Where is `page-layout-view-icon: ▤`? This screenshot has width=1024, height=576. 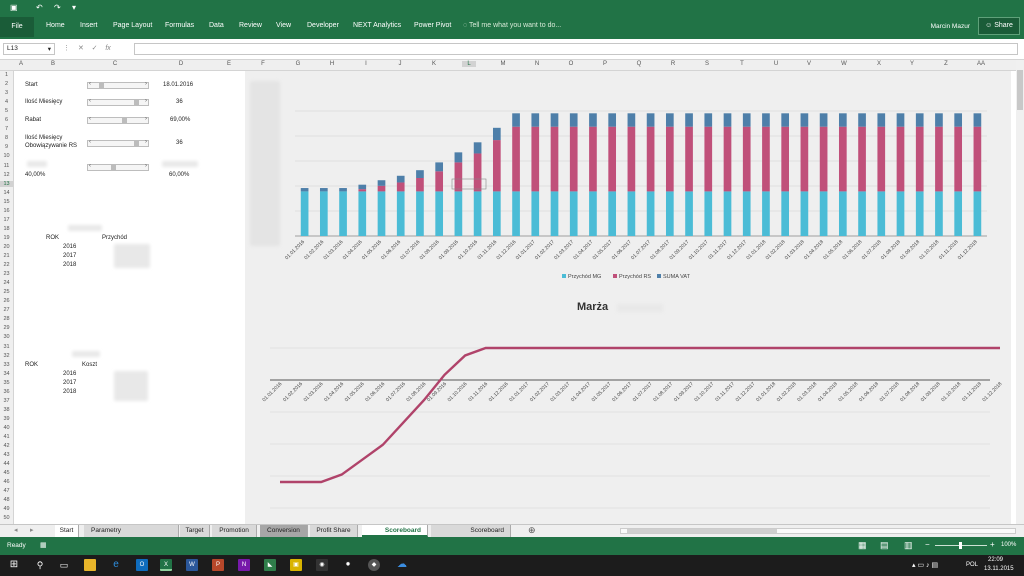
page-layout-view-icon: ▤ is located at coordinates (884, 545).